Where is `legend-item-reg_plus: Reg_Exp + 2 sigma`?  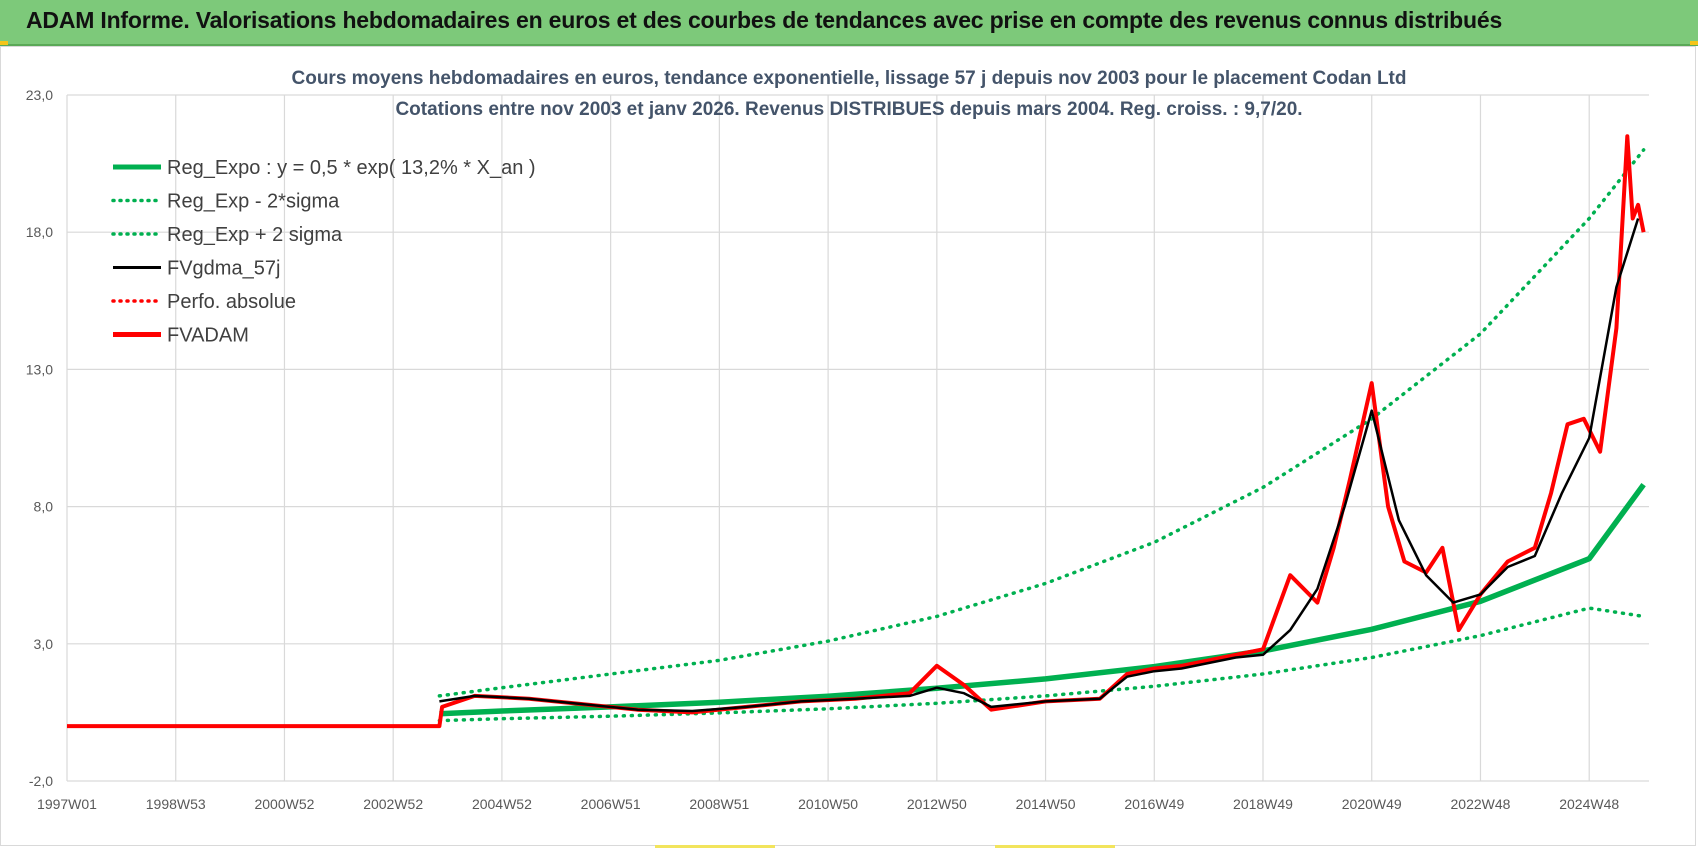
legend-item-reg_plus: Reg_Exp + 2 sigma is located at coordinates (227, 235).